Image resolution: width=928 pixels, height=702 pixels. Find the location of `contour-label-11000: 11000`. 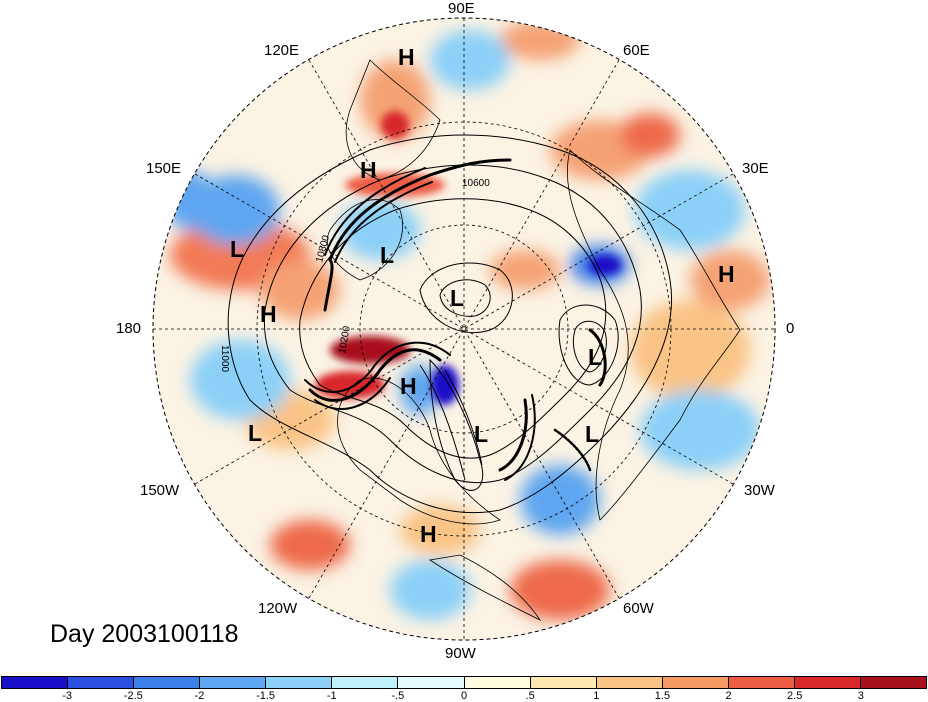

contour-label-11000: 11000 is located at coordinates (224, 359).